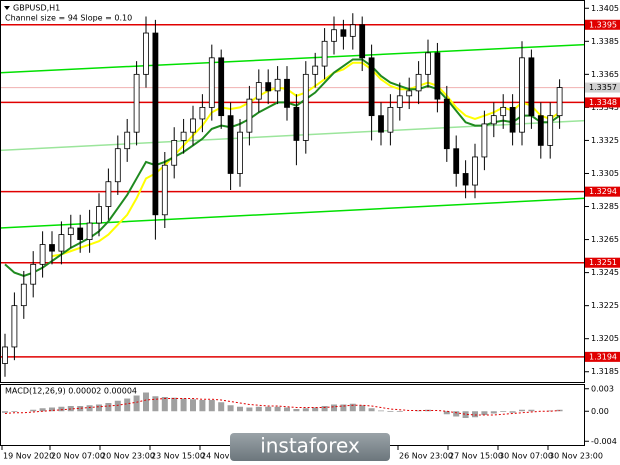  I want to click on x-tick-label: 27 Nov 15:00, so click(476, 456).